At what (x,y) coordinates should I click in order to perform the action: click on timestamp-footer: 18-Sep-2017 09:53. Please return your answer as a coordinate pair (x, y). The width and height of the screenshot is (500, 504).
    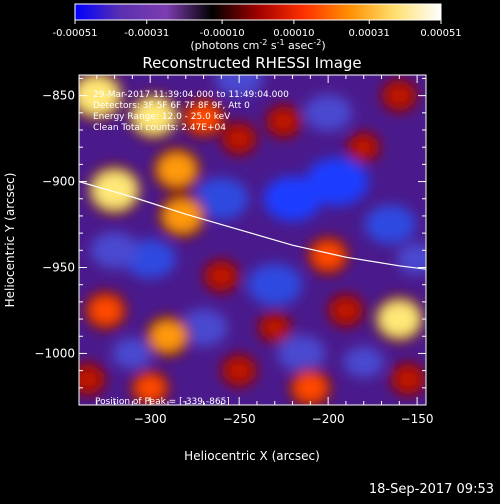
    Looking at the image, I should click on (431, 489).